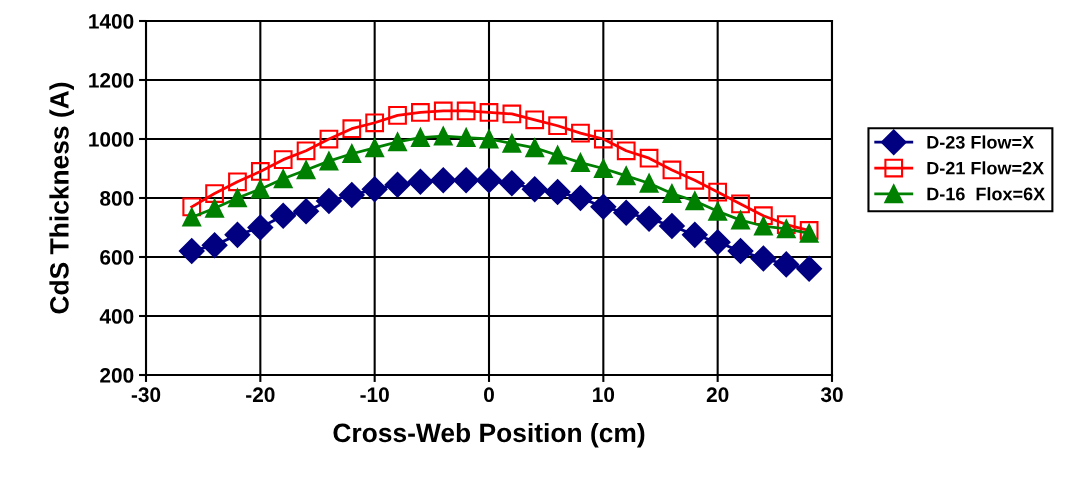  Describe the element at coordinates (717, 395) in the screenshot. I see `x-tick-label: 20` at that location.